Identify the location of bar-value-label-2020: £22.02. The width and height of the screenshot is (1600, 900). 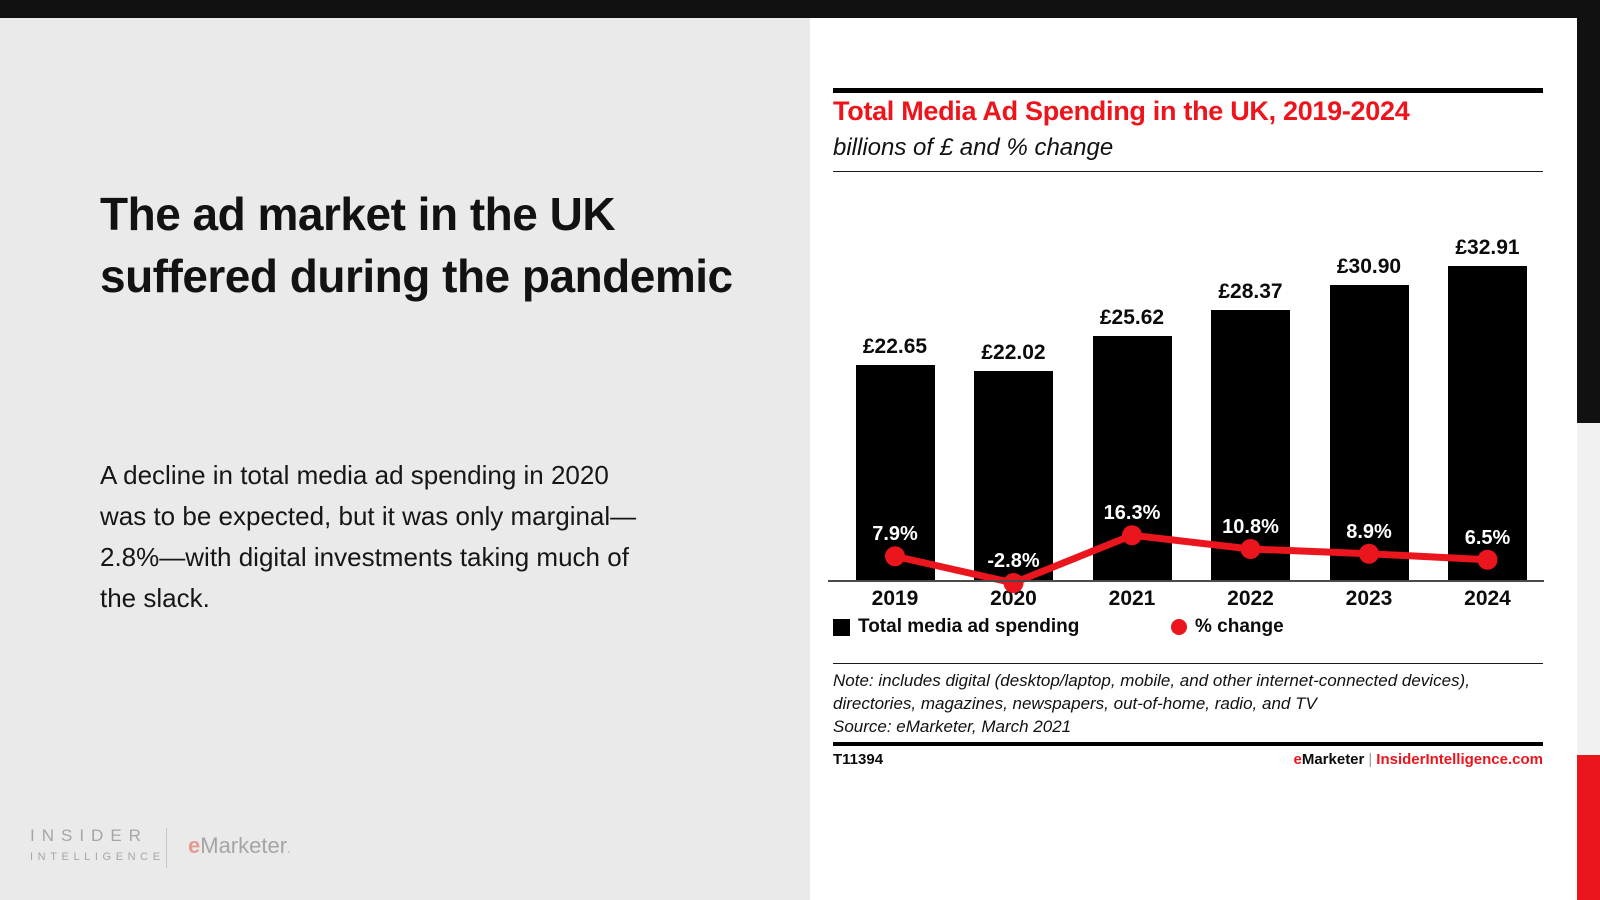
(1013, 352).